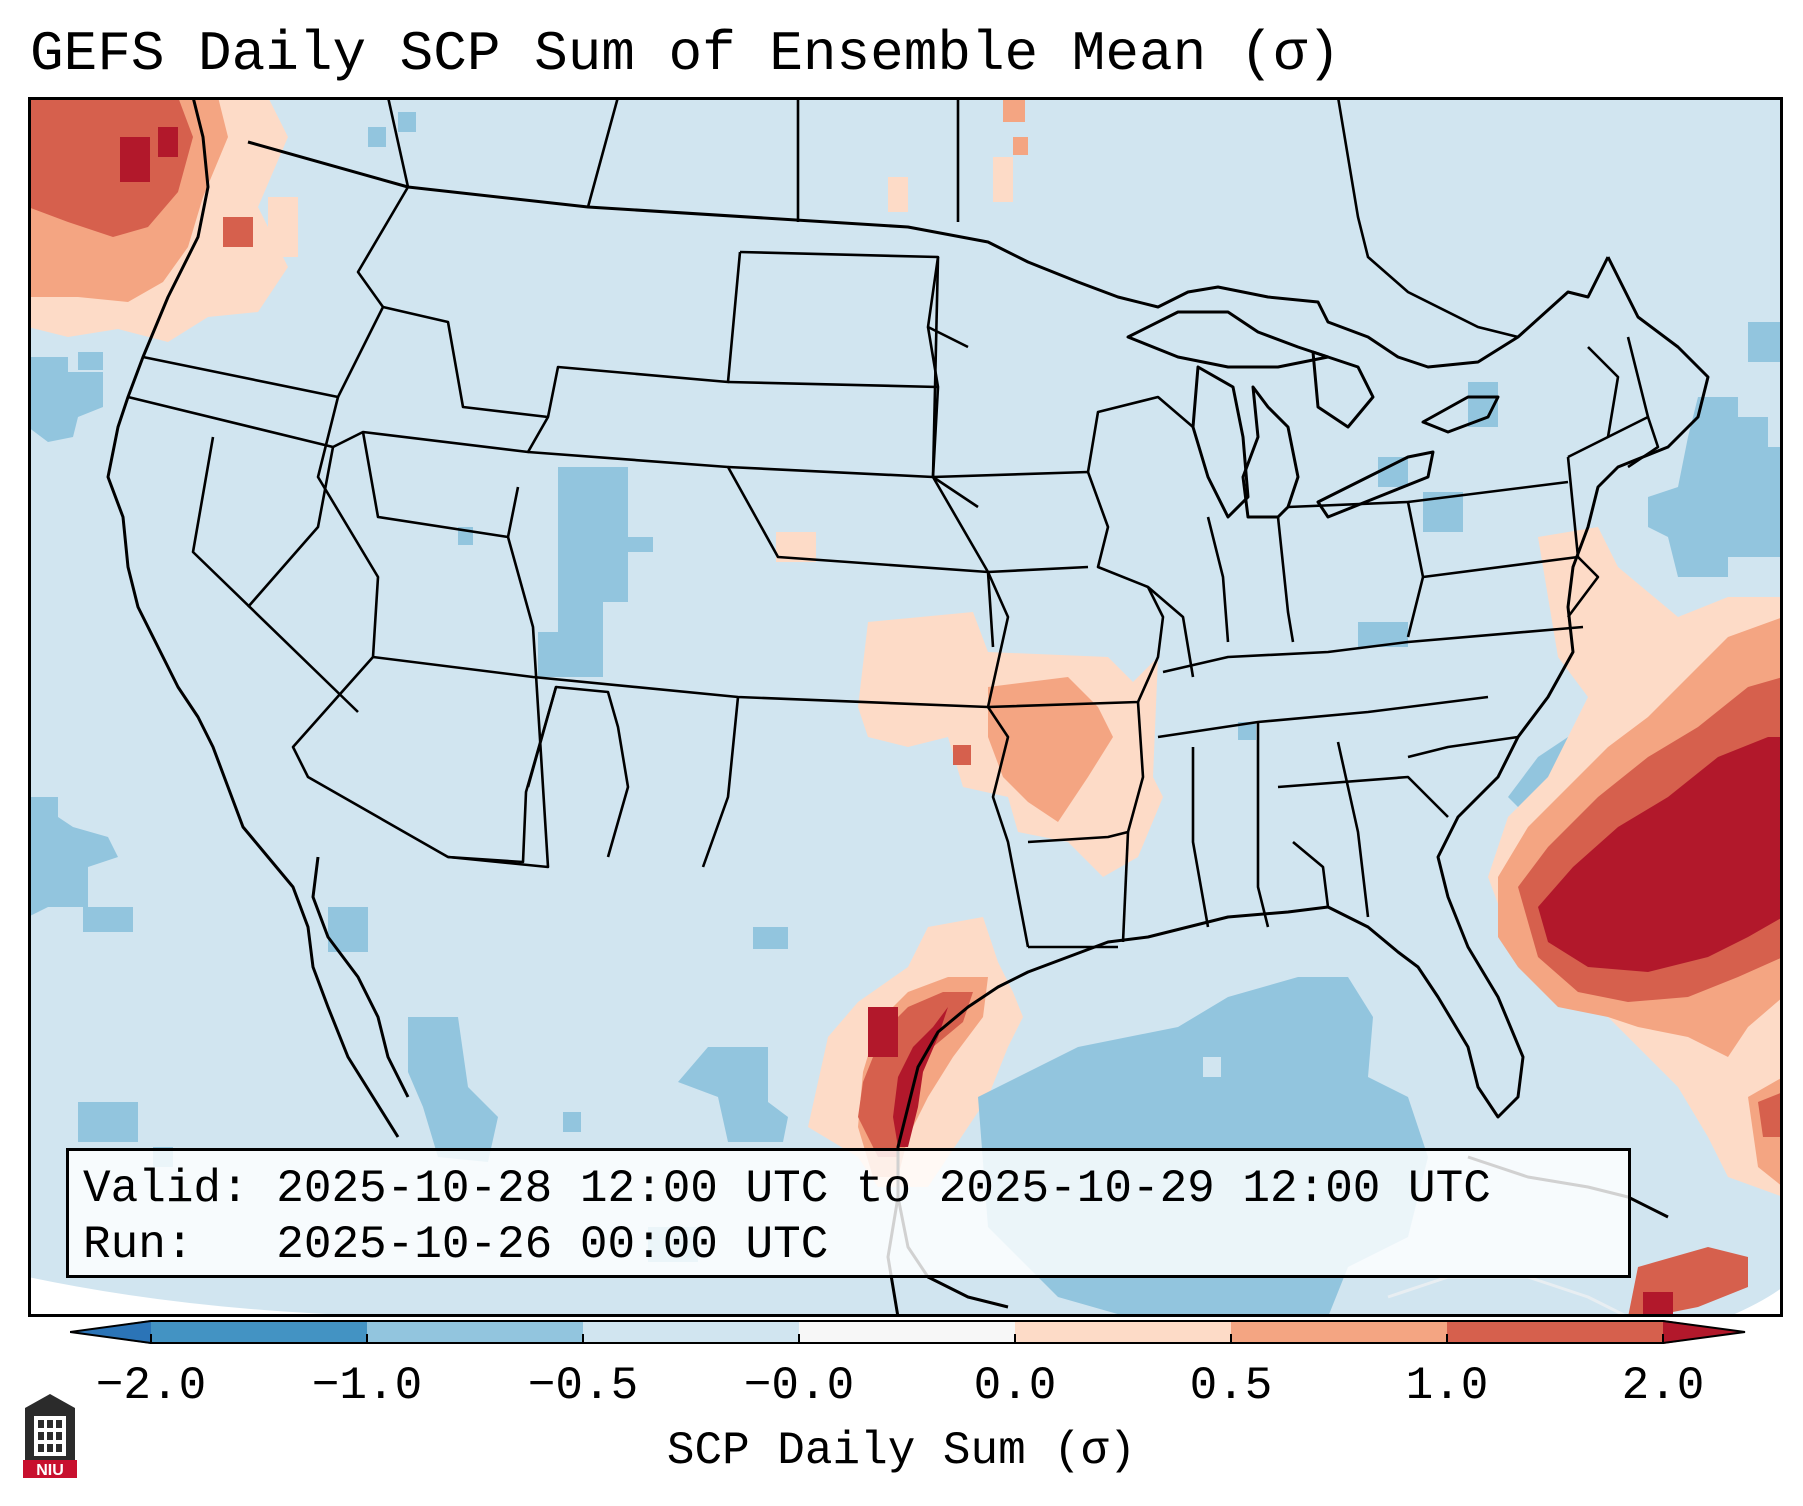 The height and width of the screenshot is (1506, 1803). What do you see at coordinates (1663, 1386) in the screenshot?
I see `colorbar-tick-label: 2.0` at bounding box center [1663, 1386].